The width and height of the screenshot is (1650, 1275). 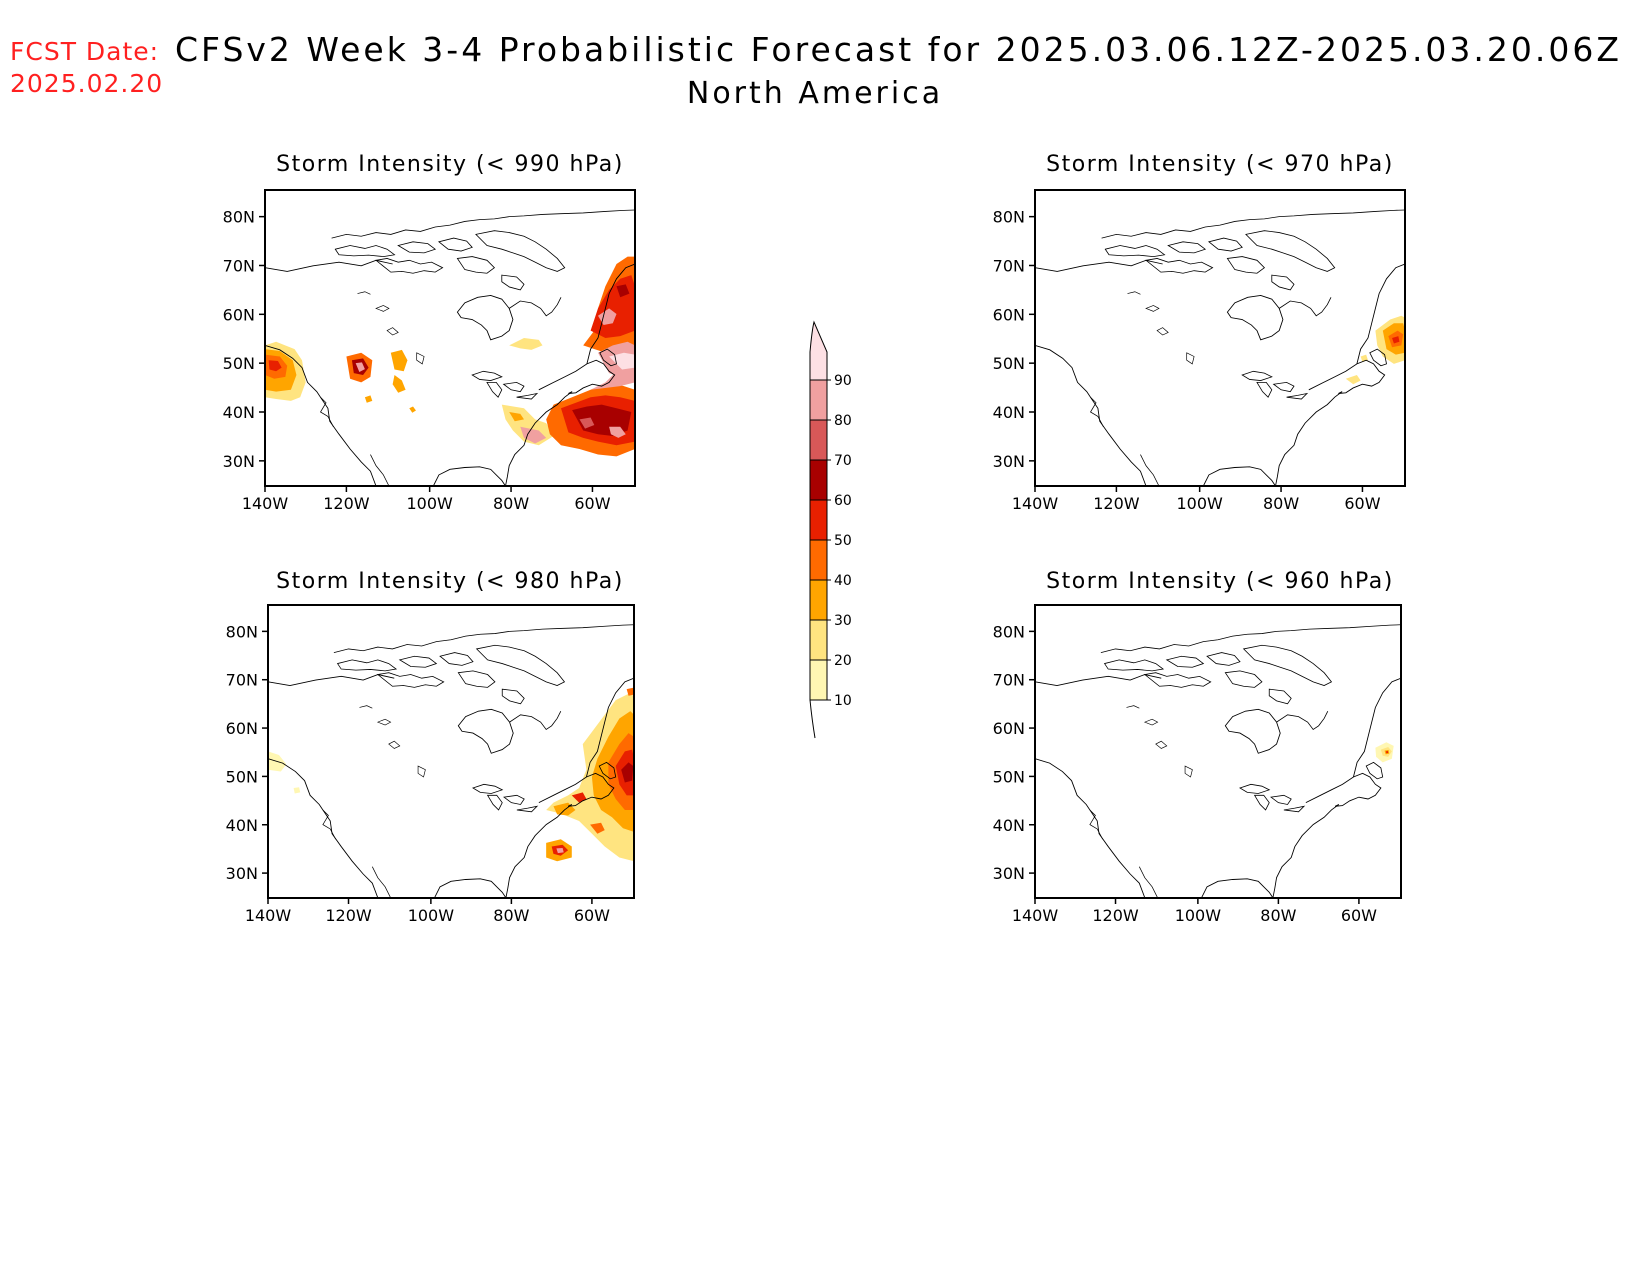 What do you see at coordinates (1220, 581) in the screenshot?
I see `panel-title-960: Storm Intensity (< 960 hPa)` at bounding box center [1220, 581].